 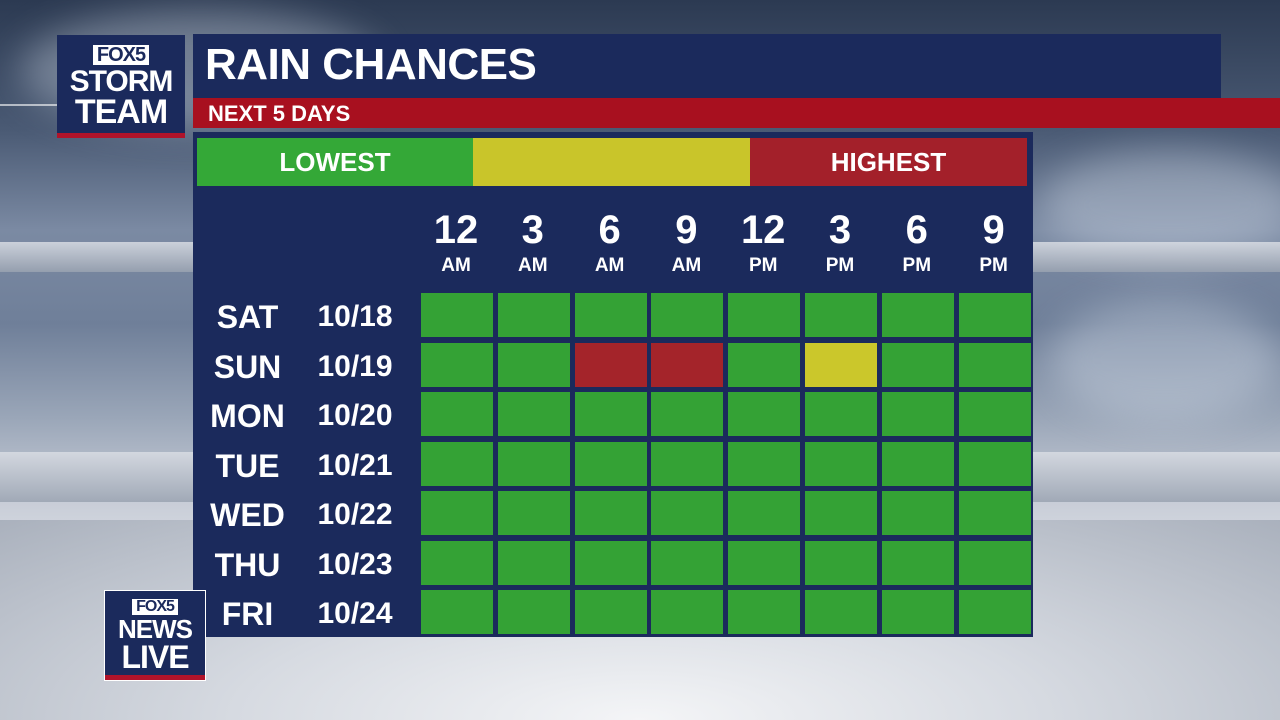 What do you see at coordinates (355, 613) in the screenshot?
I see `row-date-label: 10/24` at bounding box center [355, 613].